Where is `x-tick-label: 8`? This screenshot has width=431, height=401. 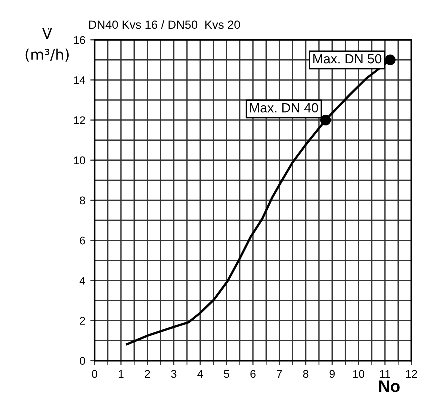 x-tick-label: 8 is located at coordinates (306, 374).